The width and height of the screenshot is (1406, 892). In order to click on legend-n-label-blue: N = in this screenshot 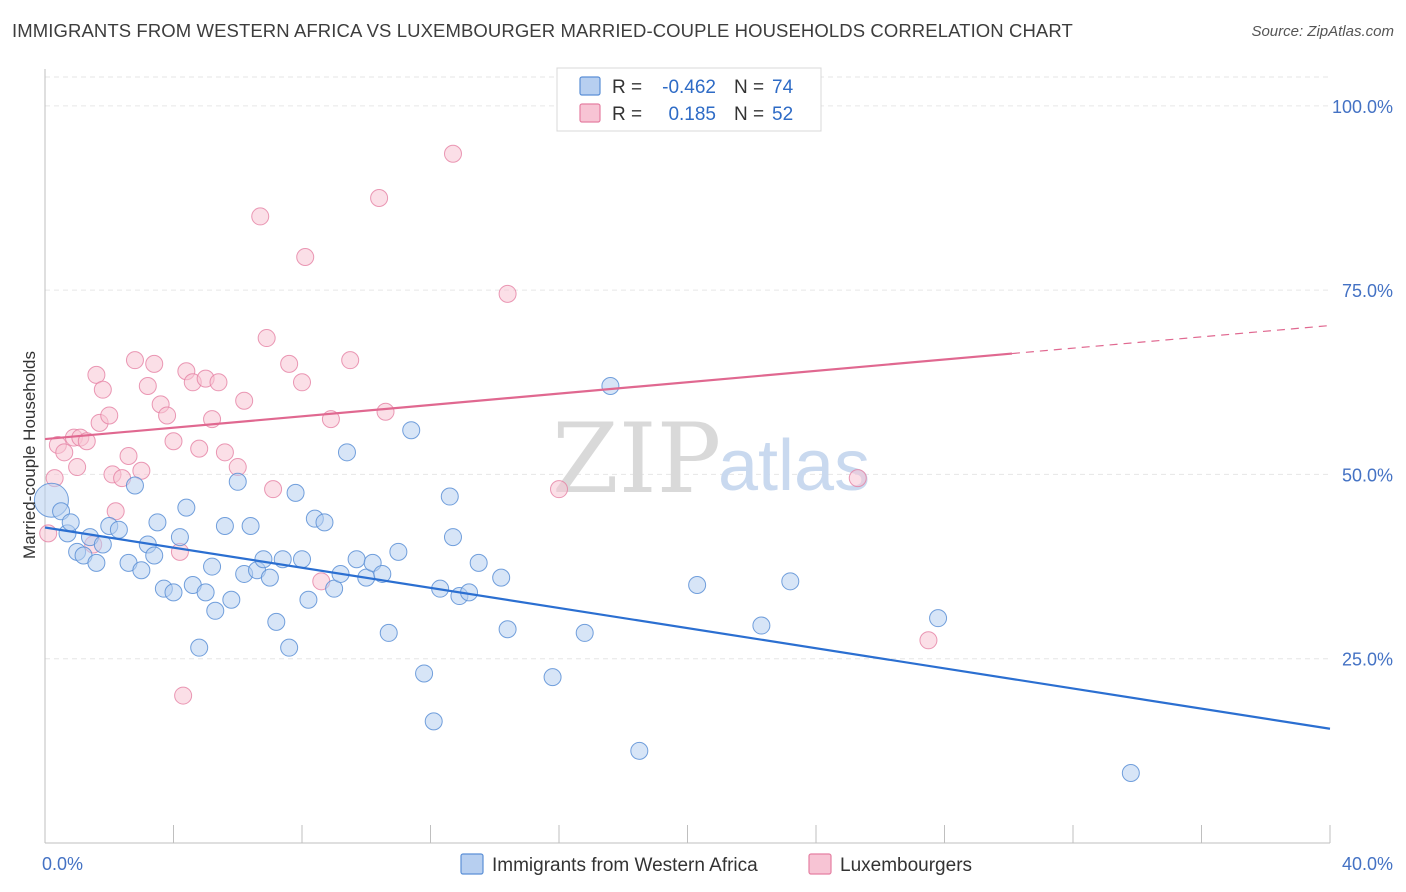, I will do `click(749, 87)`.